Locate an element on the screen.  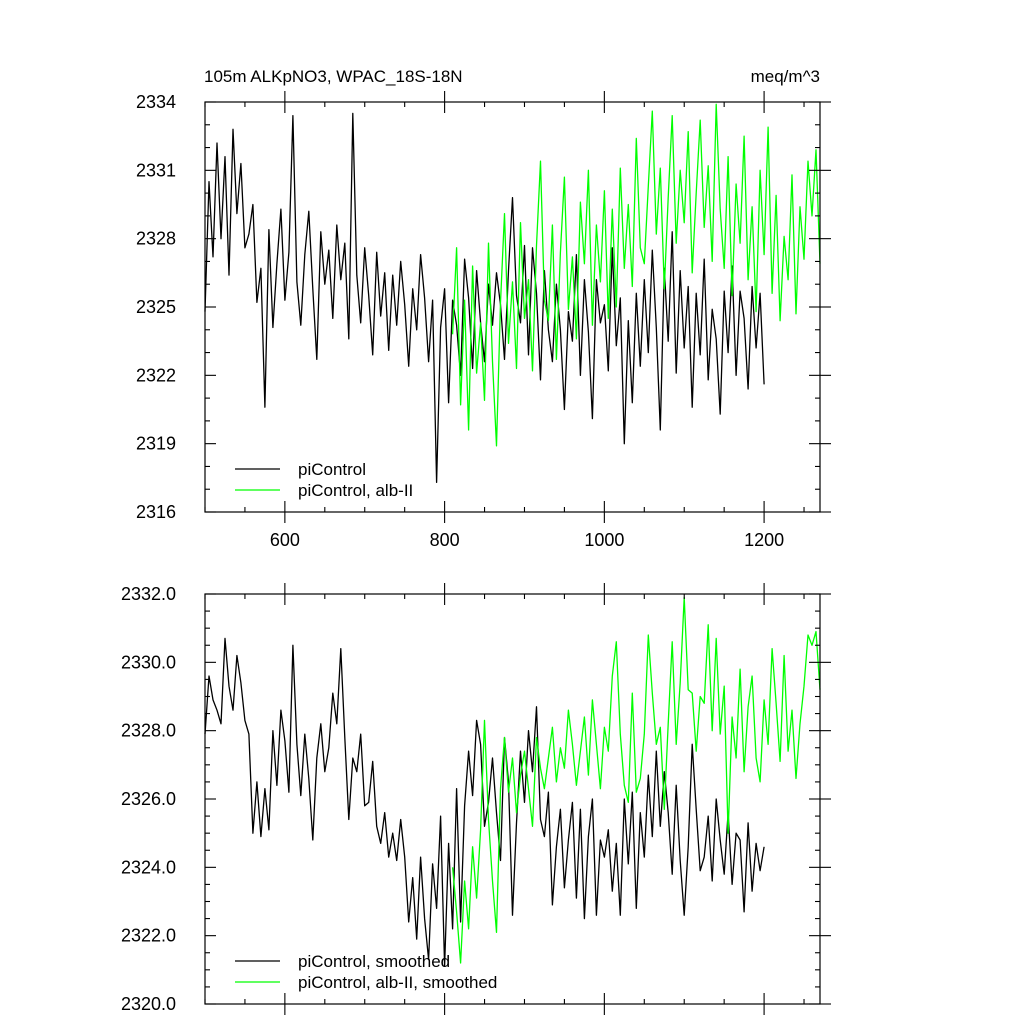
top-y-tick-label: 2334 is located at coordinates (156, 102).